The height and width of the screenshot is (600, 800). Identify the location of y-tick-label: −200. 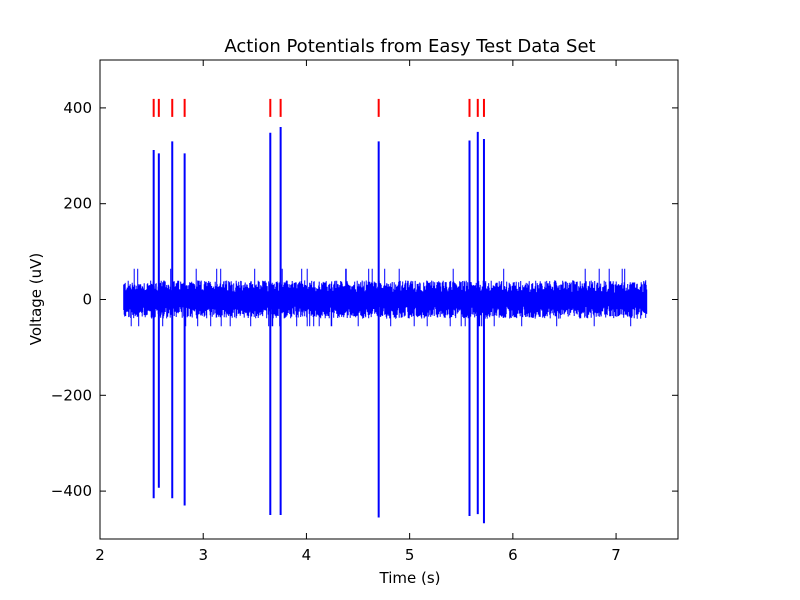
(71, 395).